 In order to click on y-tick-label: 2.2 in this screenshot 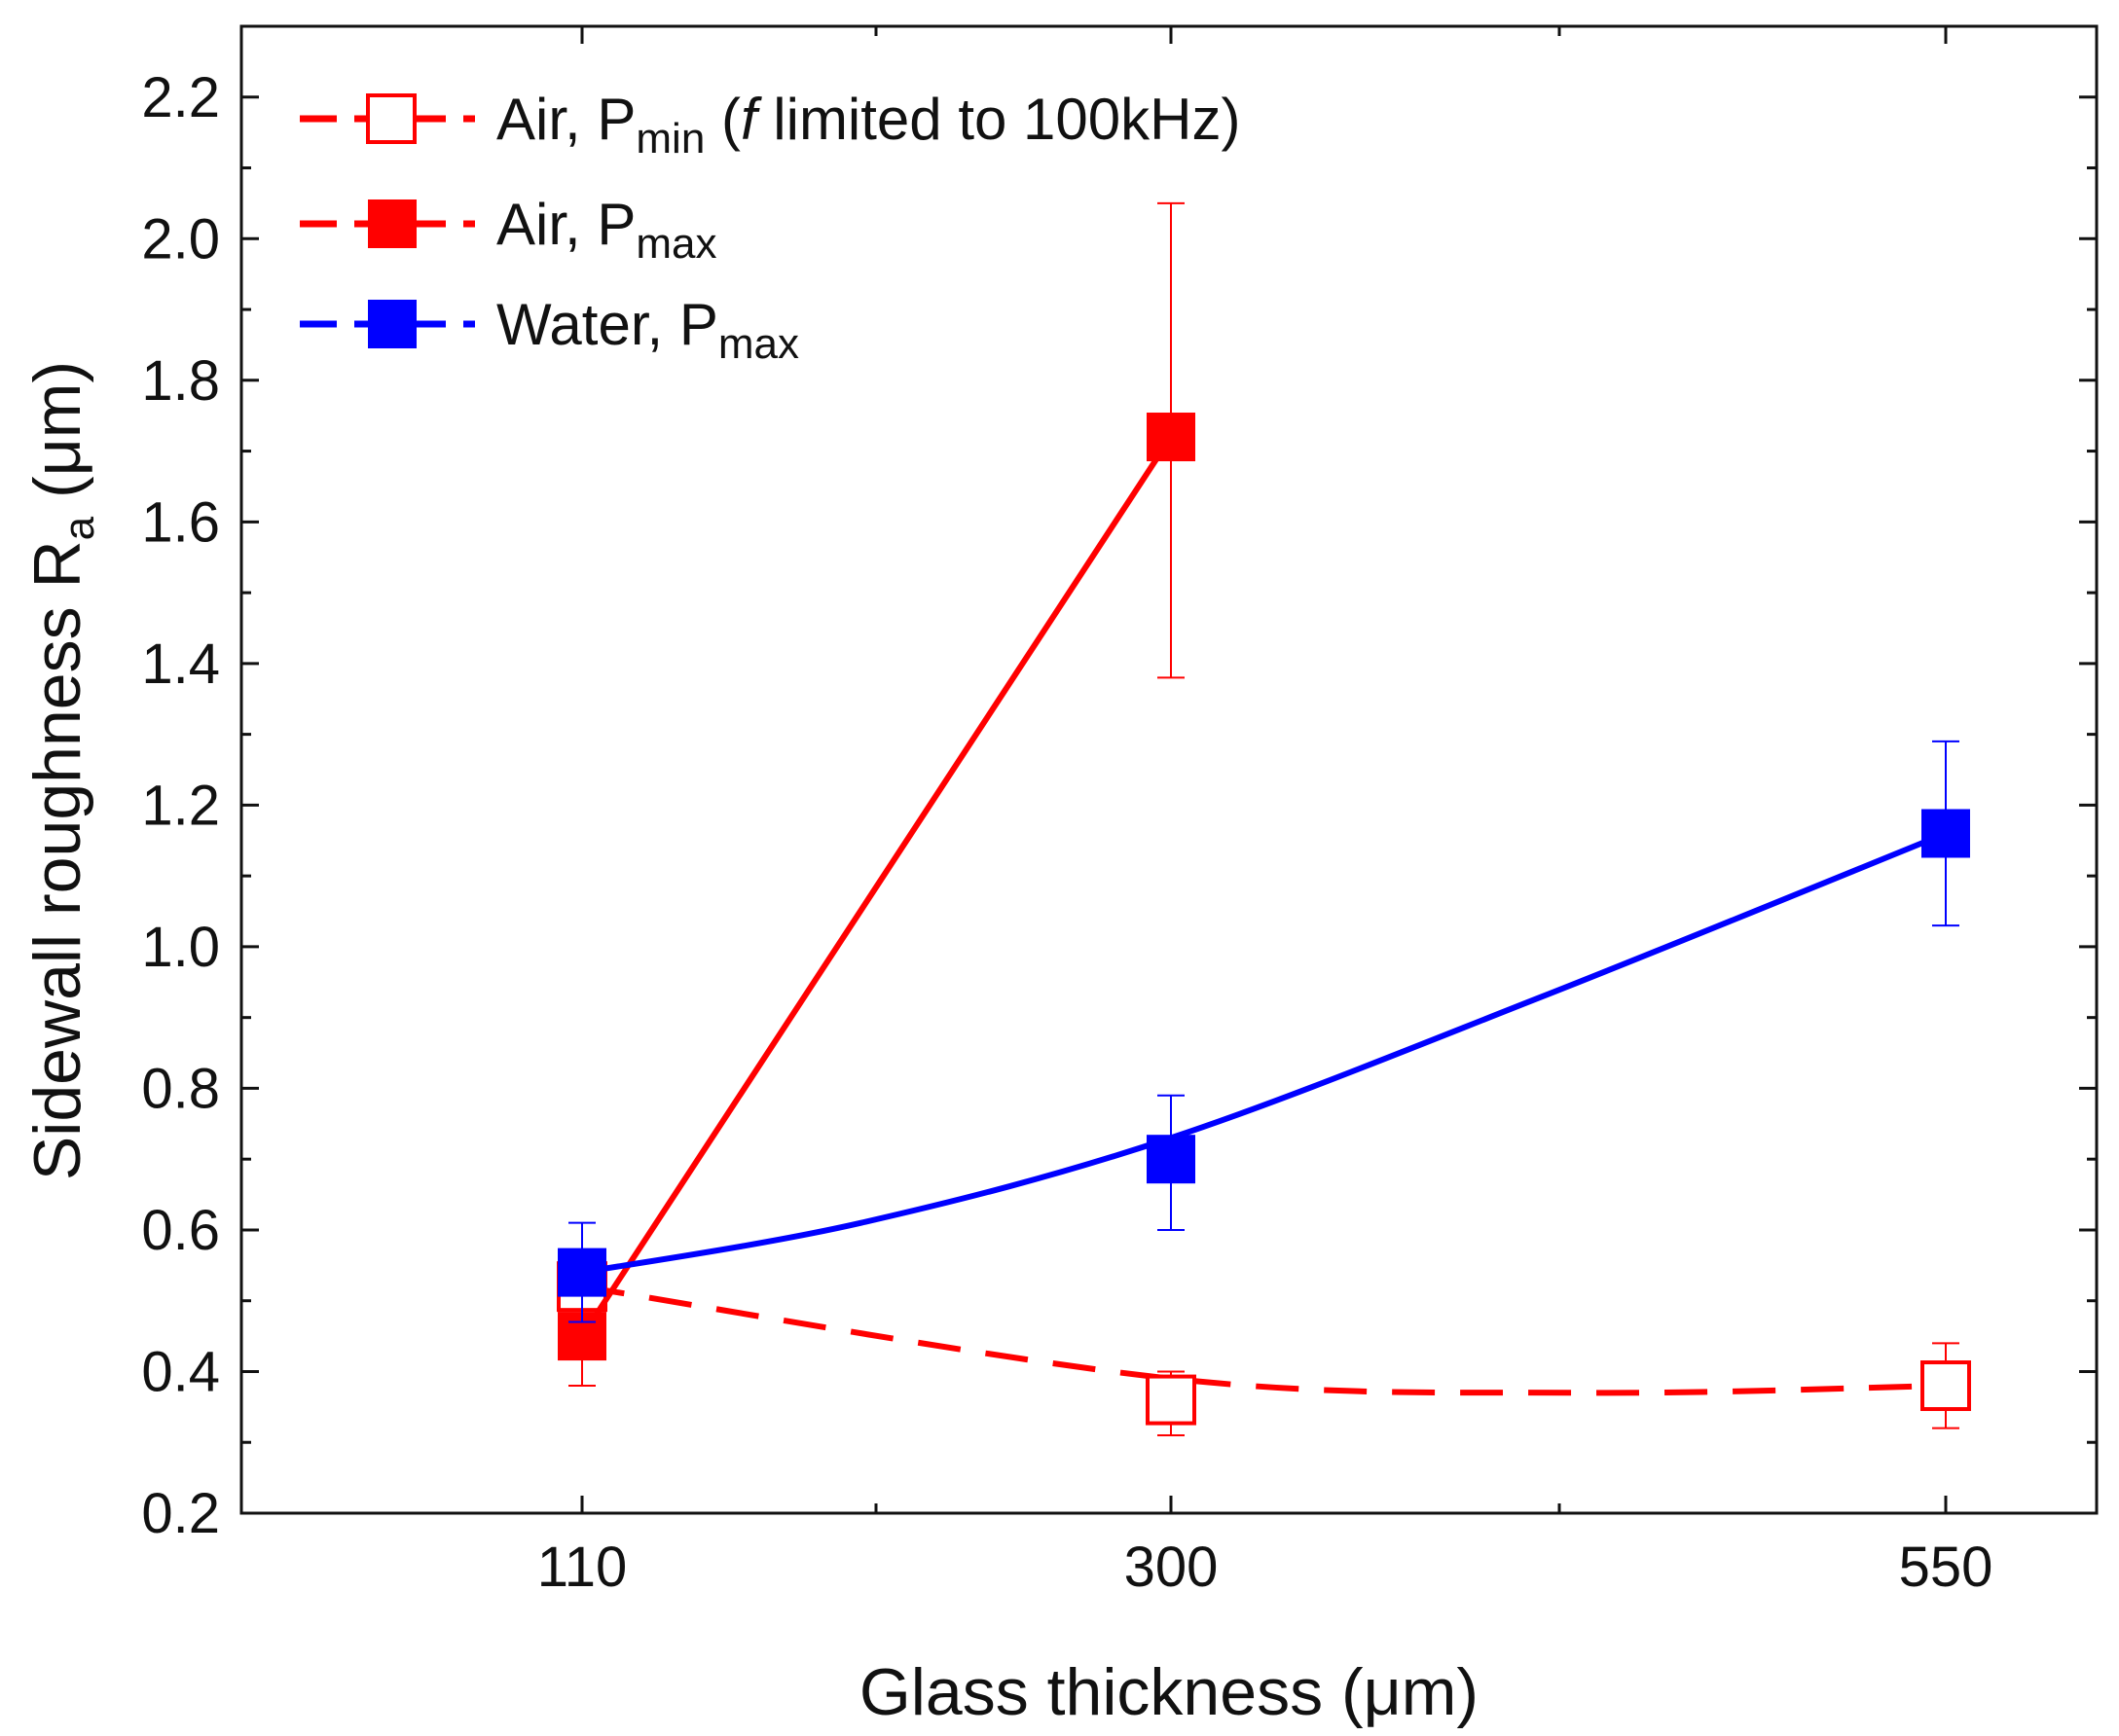, I will do `click(180, 98)`.